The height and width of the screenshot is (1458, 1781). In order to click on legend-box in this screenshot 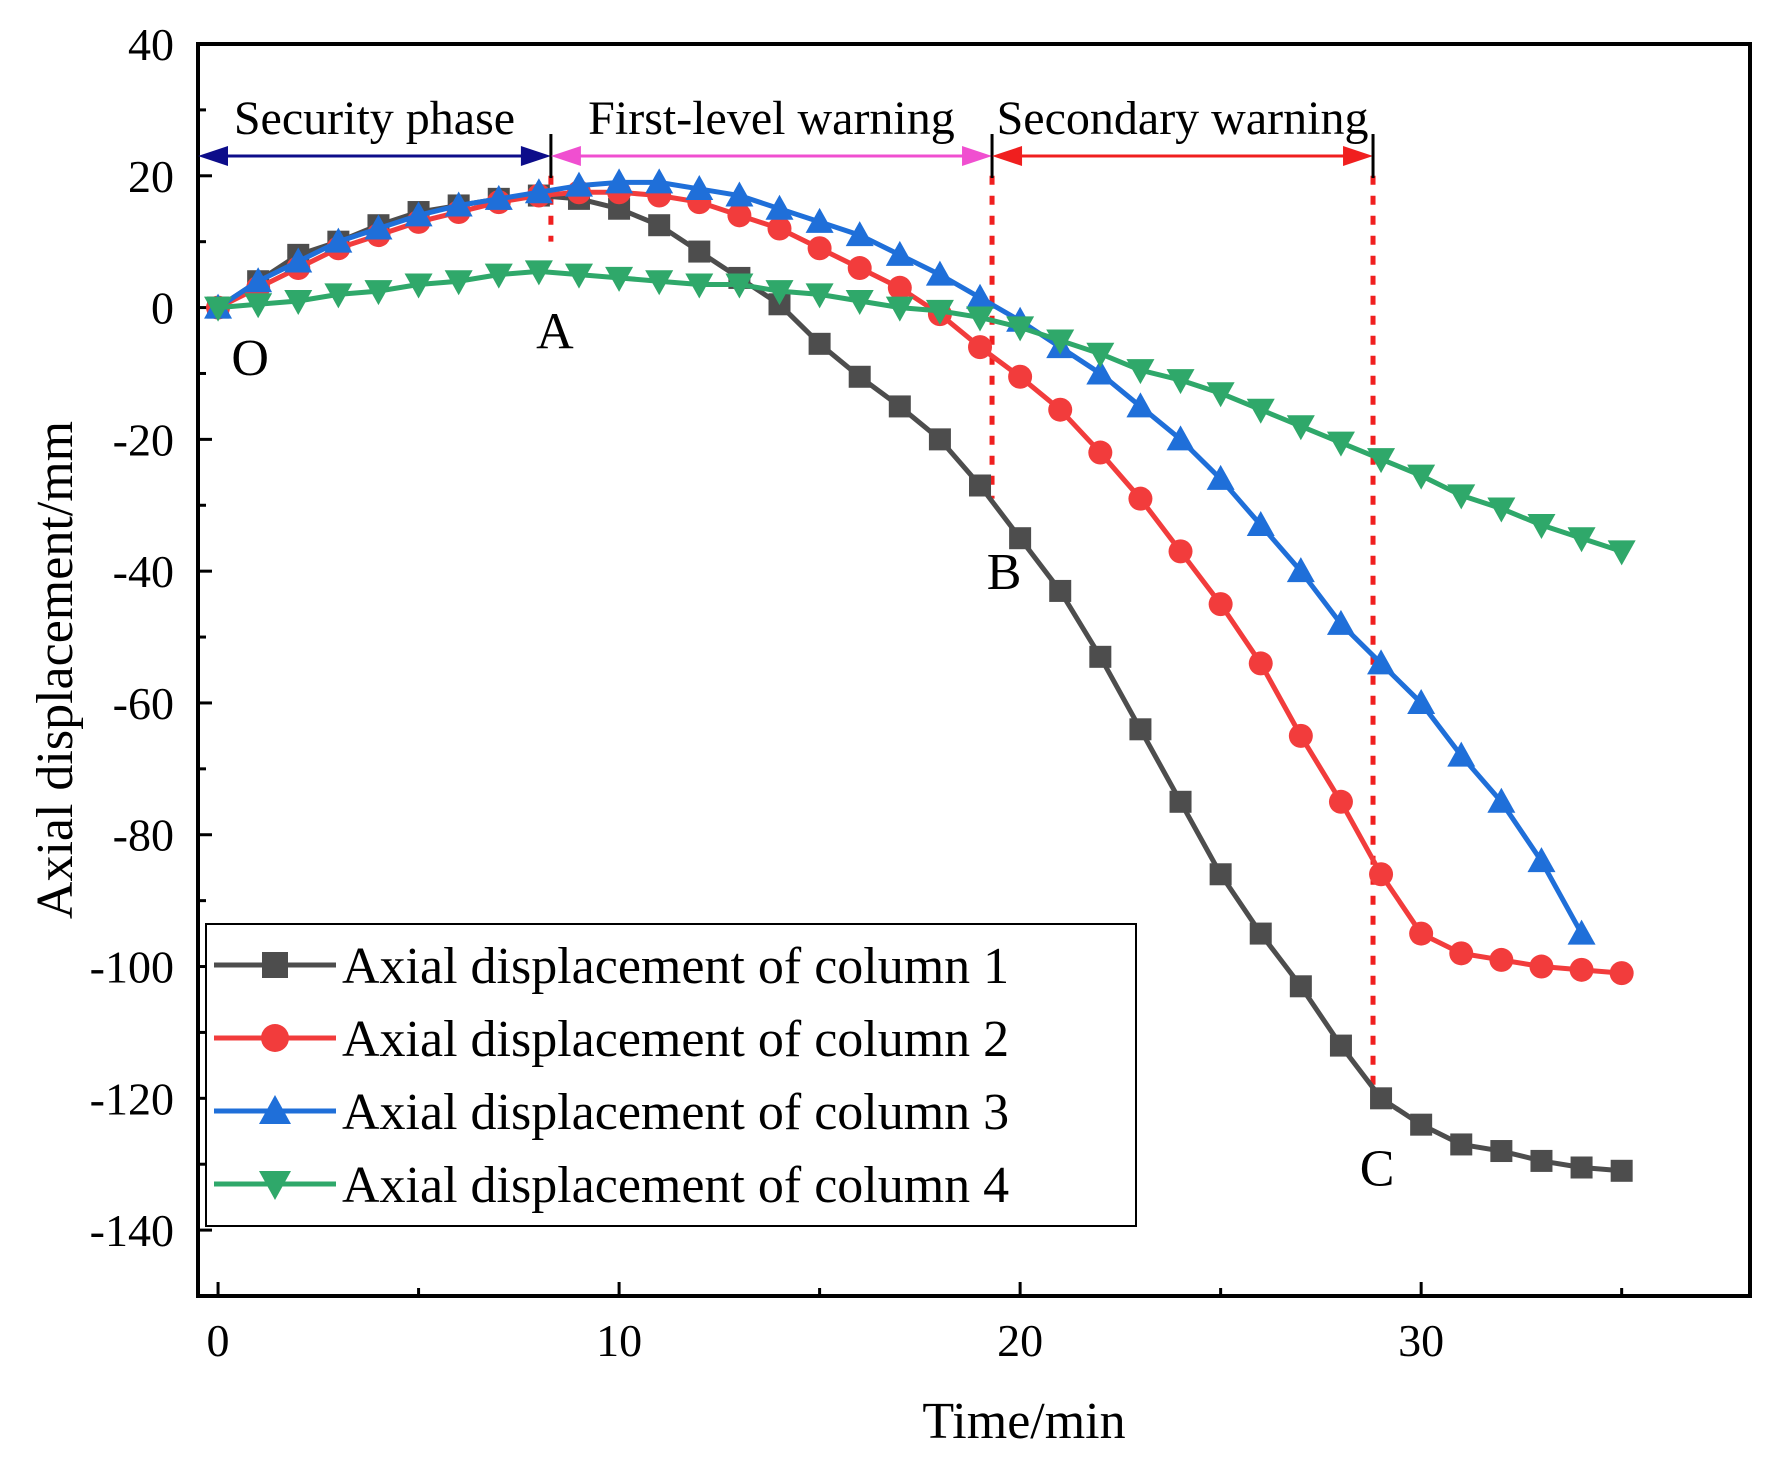, I will do `click(671, 1075)`.